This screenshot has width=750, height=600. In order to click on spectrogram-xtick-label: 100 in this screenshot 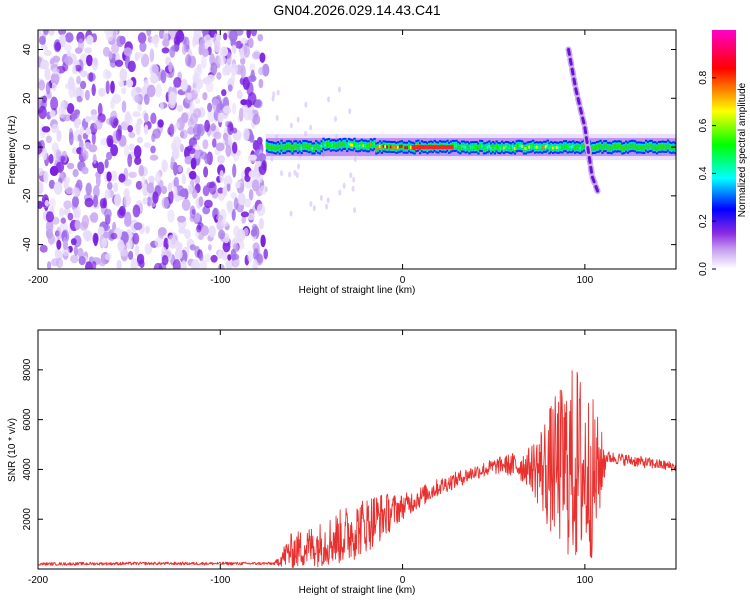, I will do `click(585, 280)`.